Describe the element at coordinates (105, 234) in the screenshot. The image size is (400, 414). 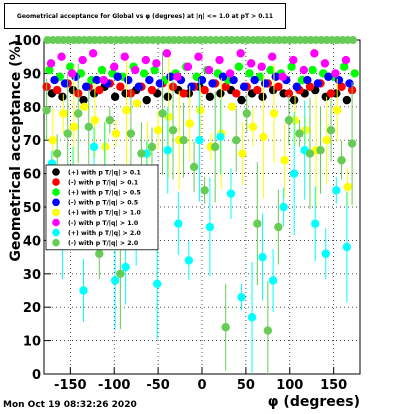
I see `legend-entry: (+) with p T/|q| > 2.0` at that location.